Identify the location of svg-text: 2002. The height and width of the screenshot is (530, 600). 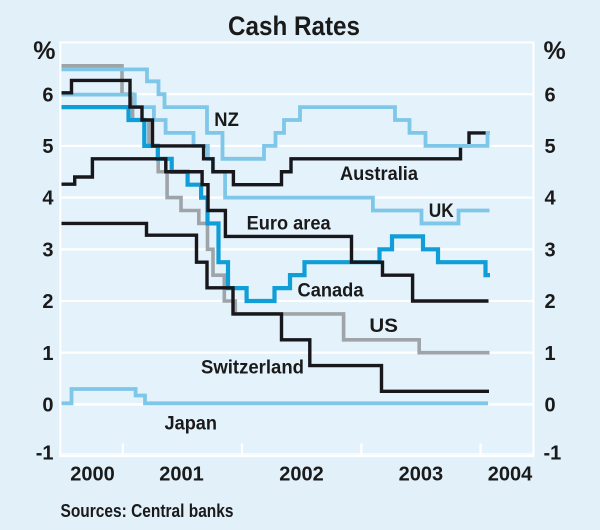
(301, 475).